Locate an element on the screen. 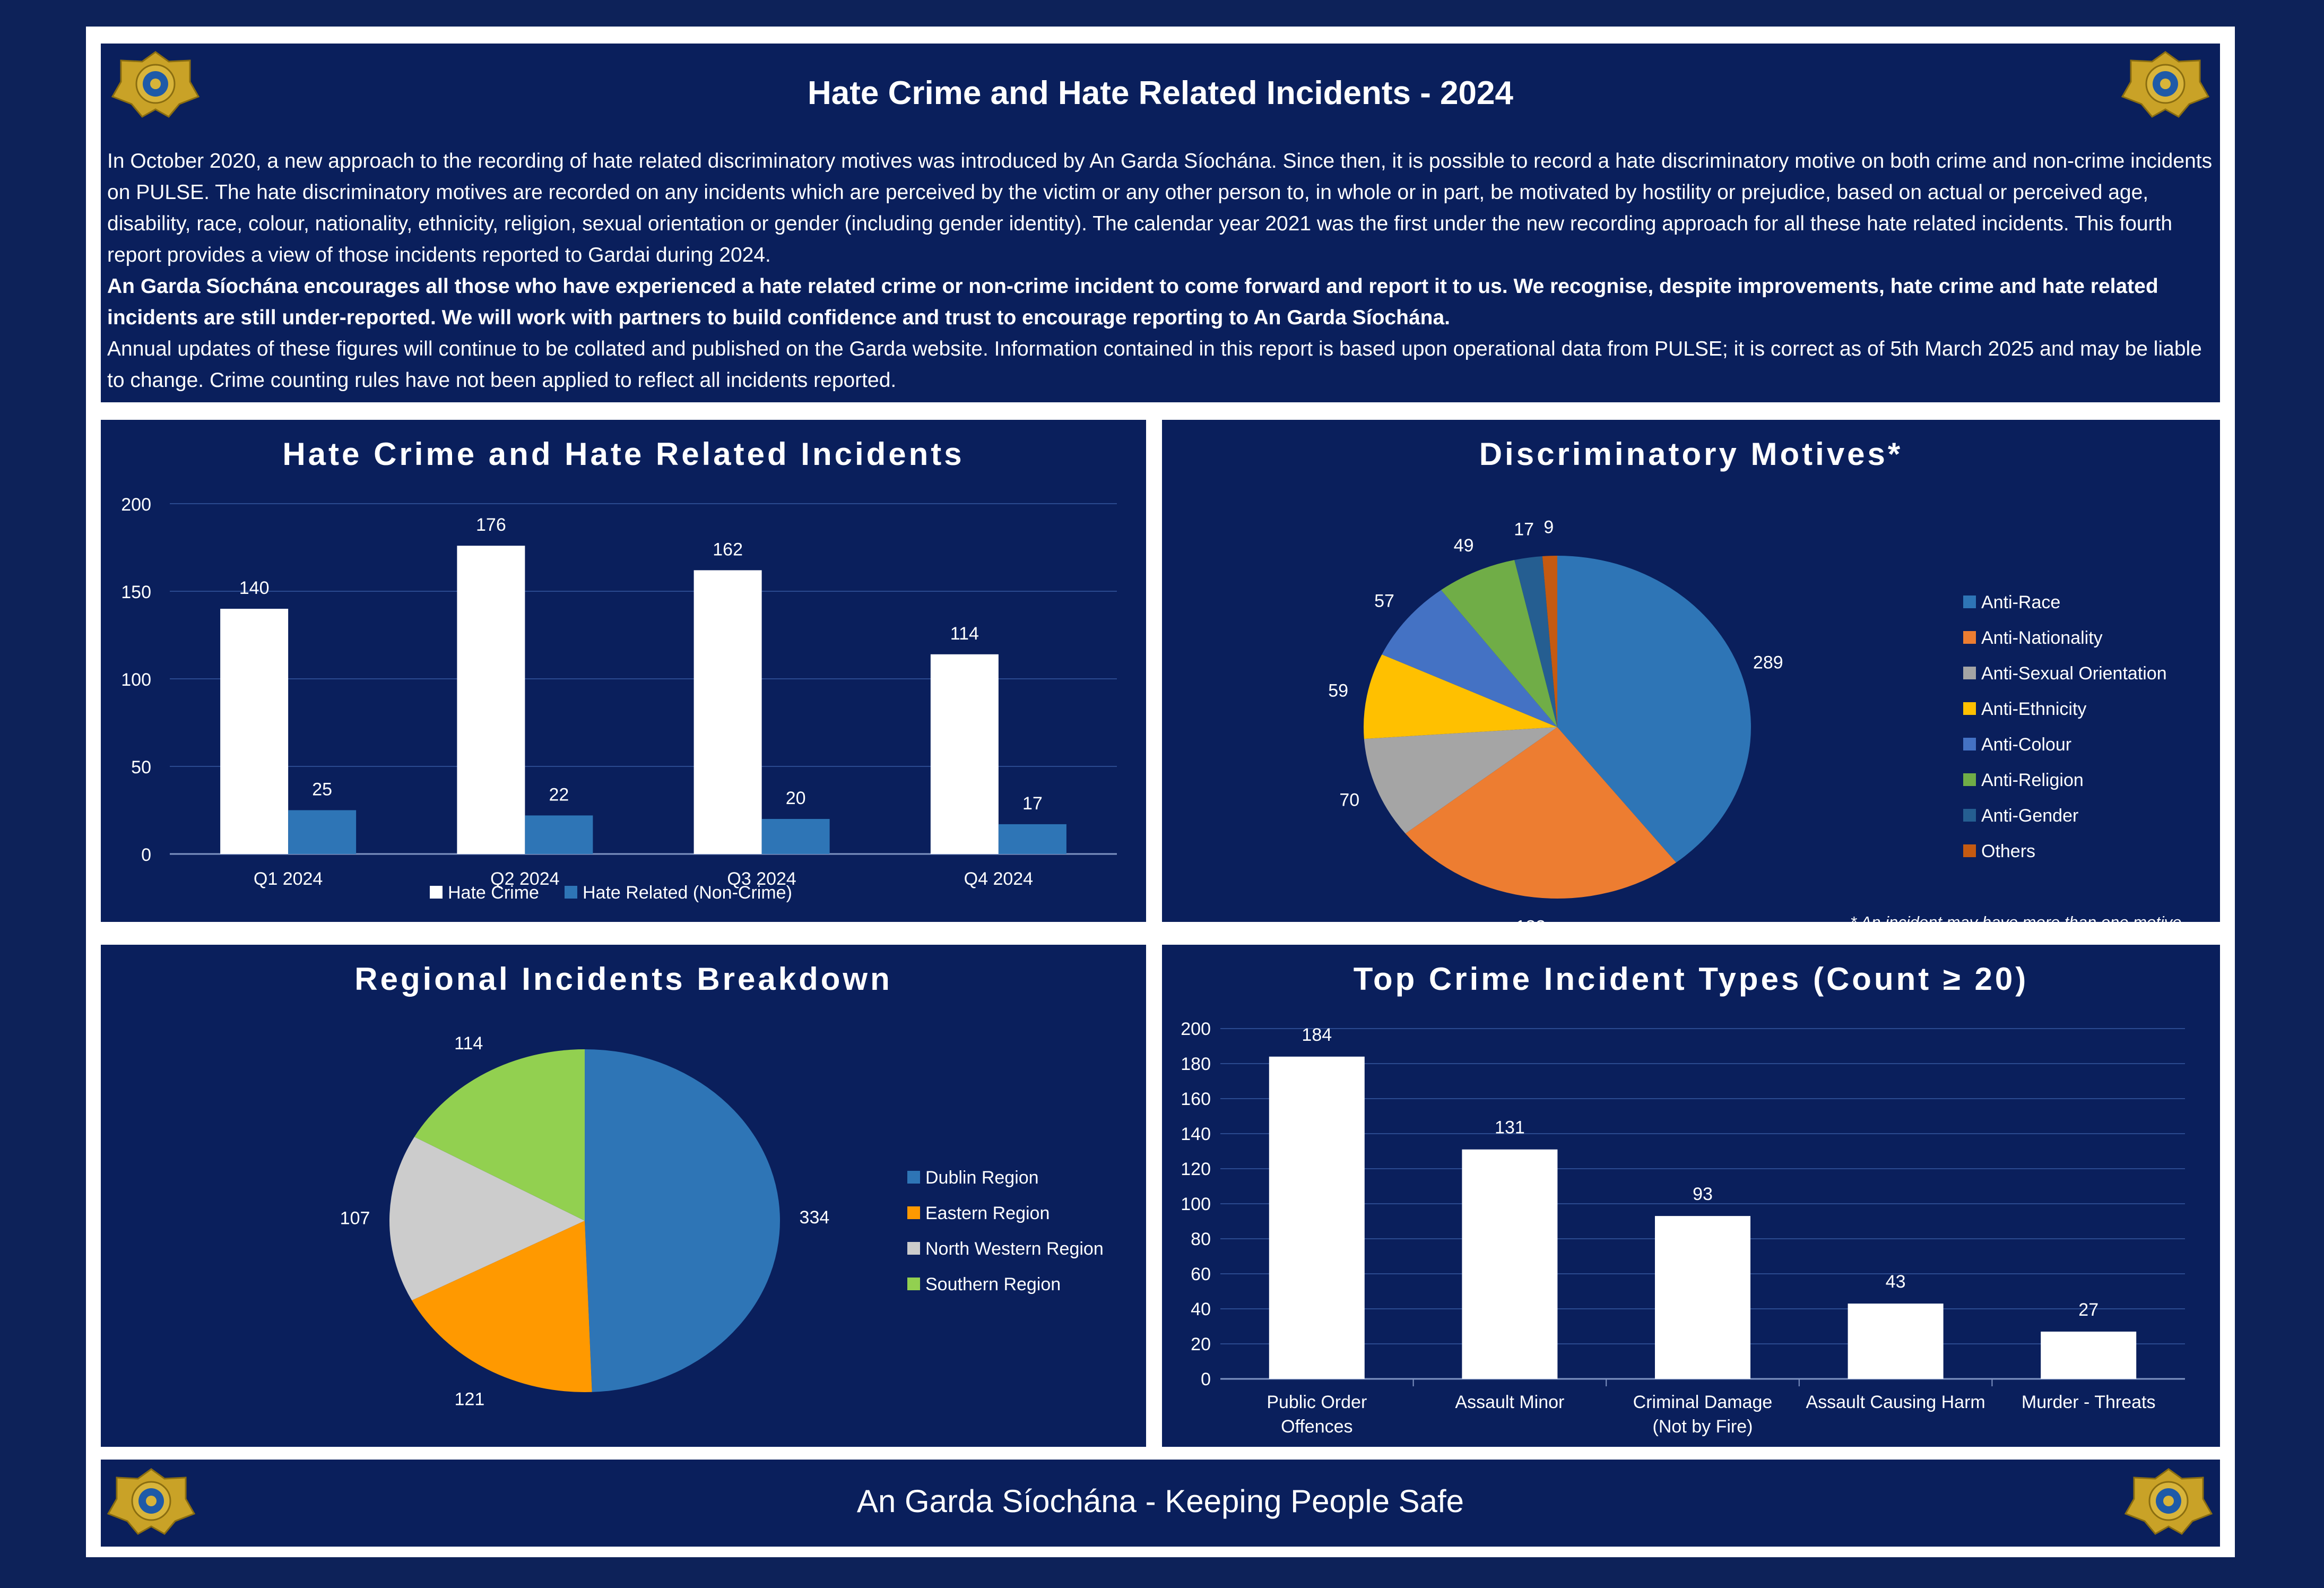  legend-label: Southern Region is located at coordinates (993, 1284).